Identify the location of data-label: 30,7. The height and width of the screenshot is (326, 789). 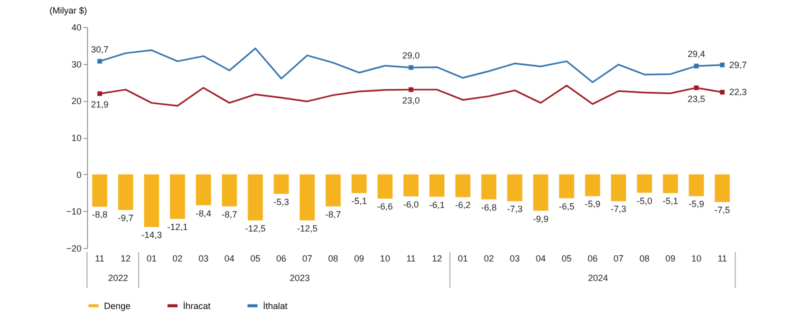
(99, 49).